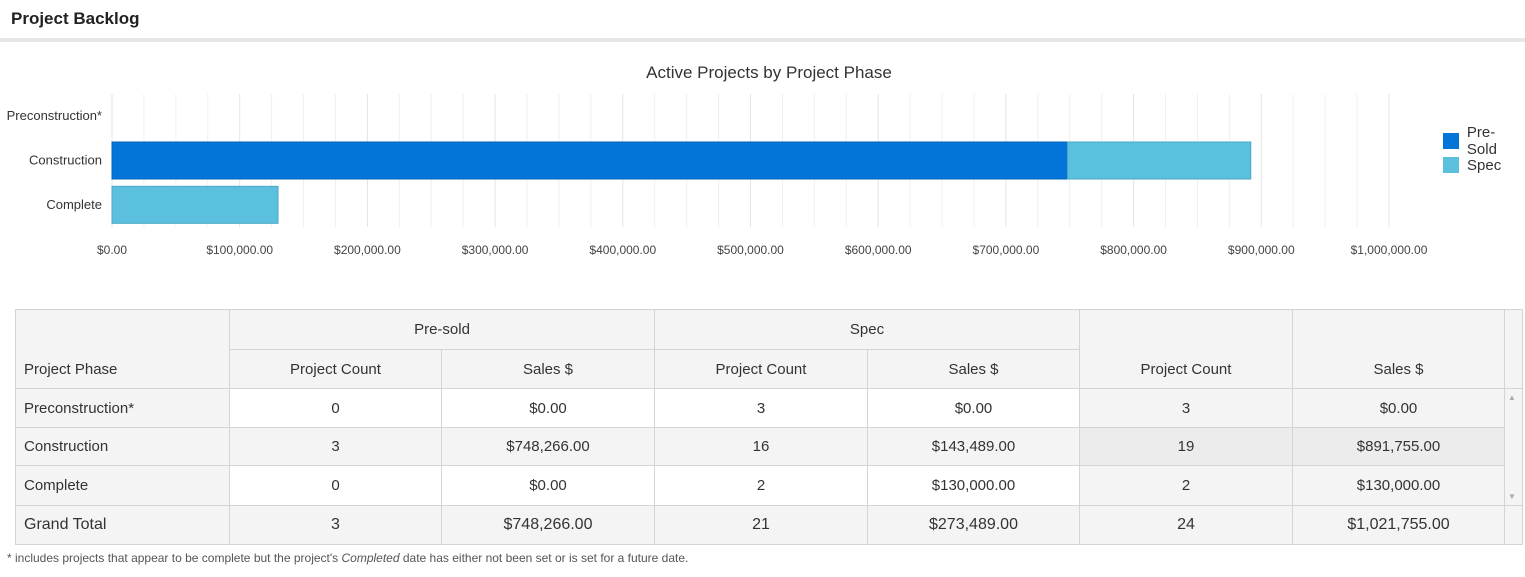 The height and width of the screenshot is (577, 1525). What do you see at coordinates (973, 485) in the screenshot?
I see `cell-spec-sales: $130,000.00` at bounding box center [973, 485].